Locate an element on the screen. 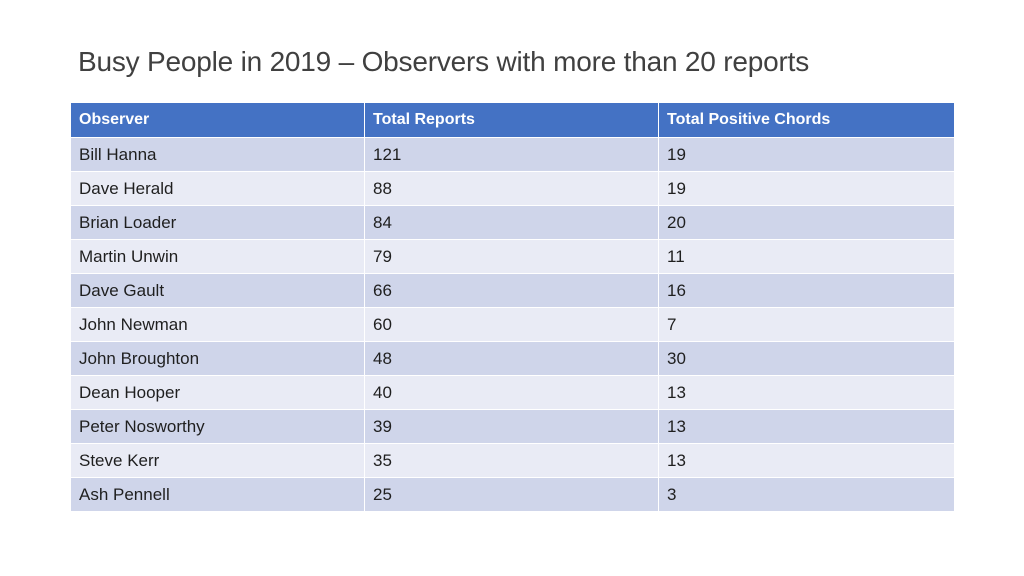 This screenshot has width=1024, height=576. table-row: Brian Loader 84 20 is located at coordinates (512, 222).